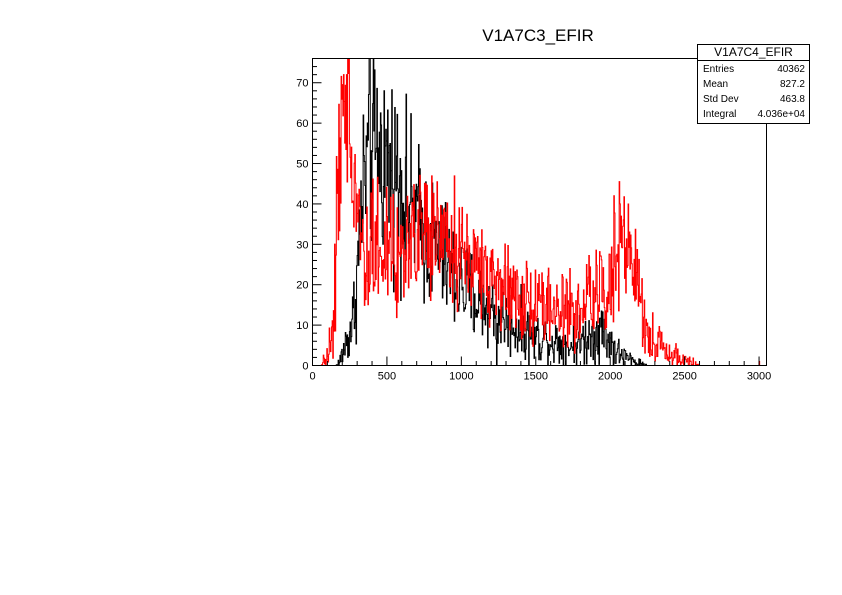 Image resolution: width=842 pixels, height=595 pixels. What do you see at coordinates (721, 99) in the screenshot?
I see `stat-label-std-dev: Std Dev` at bounding box center [721, 99].